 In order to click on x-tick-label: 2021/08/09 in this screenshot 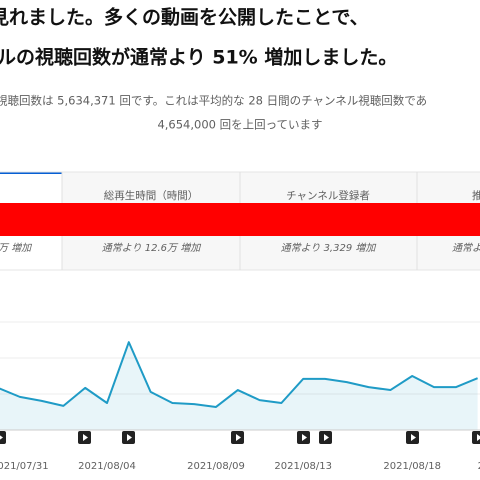, I will do `click(216, 466)`.